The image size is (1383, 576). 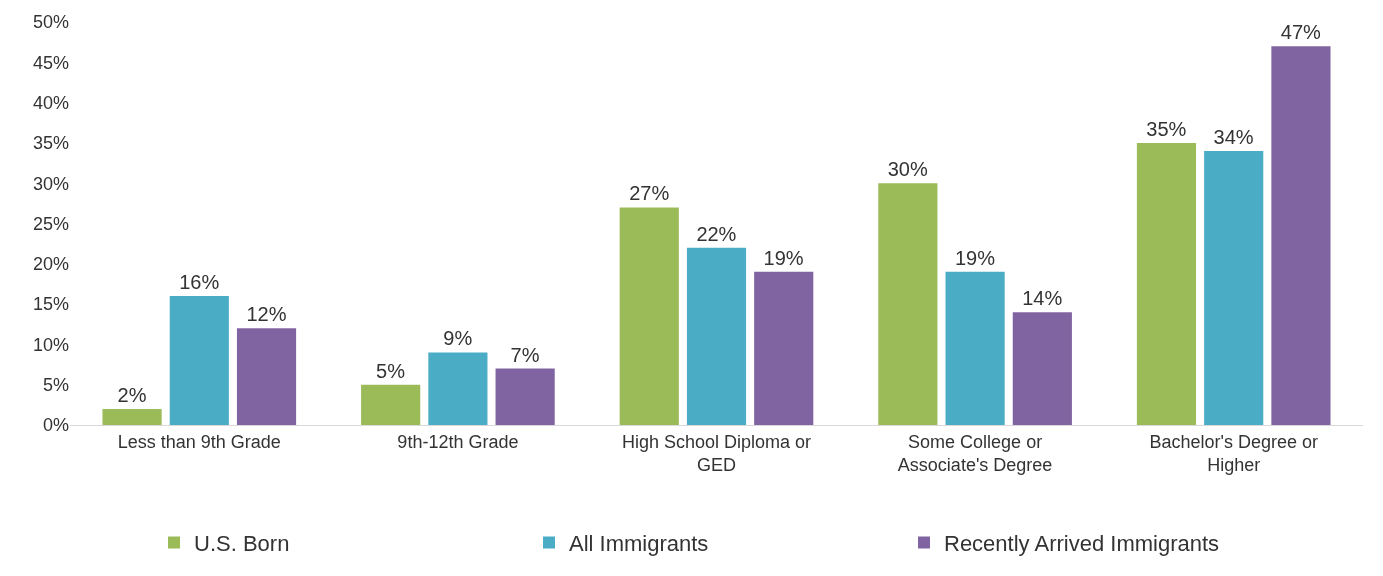 I want to click on data-label: 34%, so click(x=1233, y=136).